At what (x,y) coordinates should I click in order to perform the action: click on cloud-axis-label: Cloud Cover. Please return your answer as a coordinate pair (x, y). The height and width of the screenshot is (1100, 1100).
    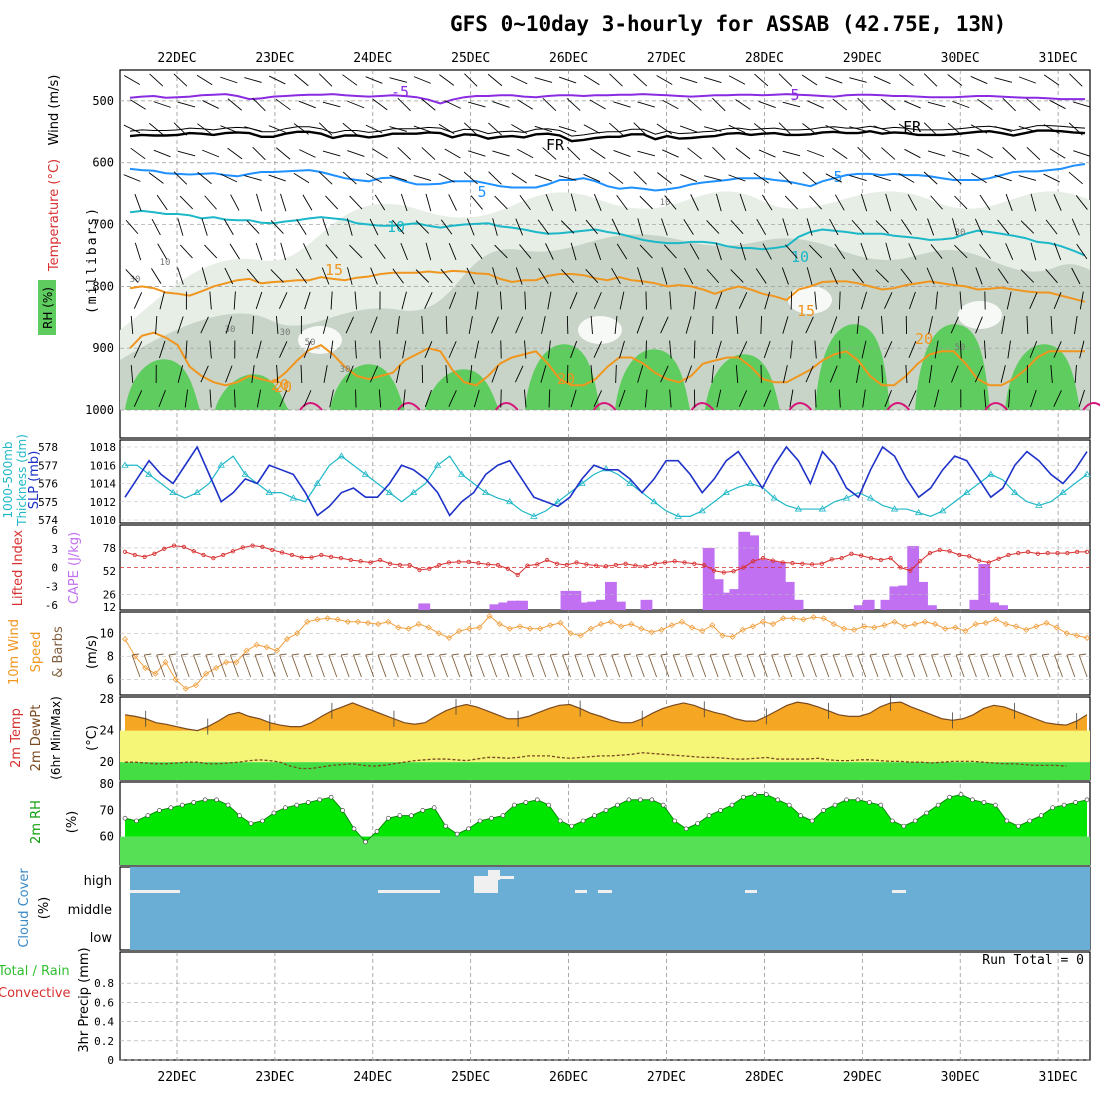
    Looking at the image, I should click on (24, 908).